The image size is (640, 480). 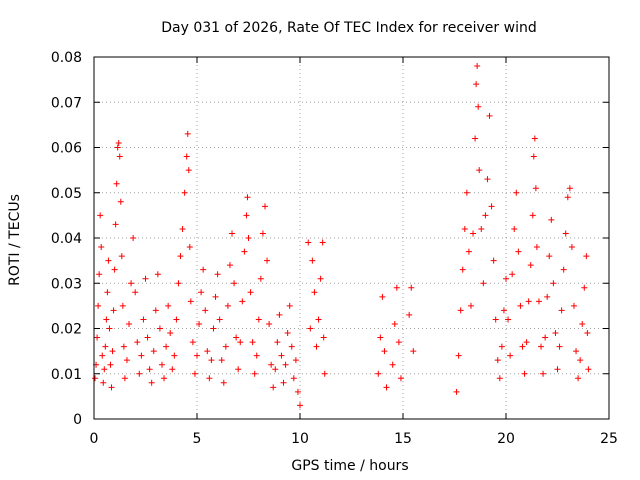 What do you see at coordinates (66, 375) in the screenshot?
I see `y-tick-label: 0.01` at bounding box center [66, 375].